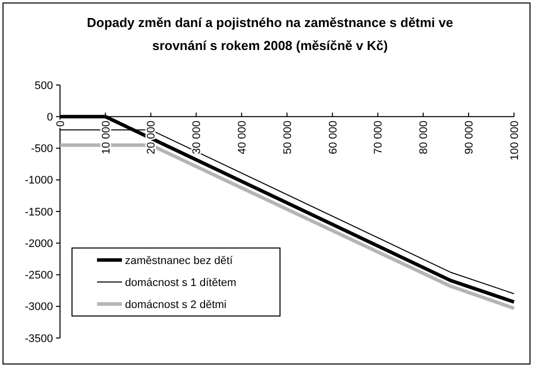 This screenshot has height=367, width=533. What do you see at coordinates (180, 282) in the screenshot?
I see `legend-label: domácnost s 1 dítětem` at bounding box center [180, 282].